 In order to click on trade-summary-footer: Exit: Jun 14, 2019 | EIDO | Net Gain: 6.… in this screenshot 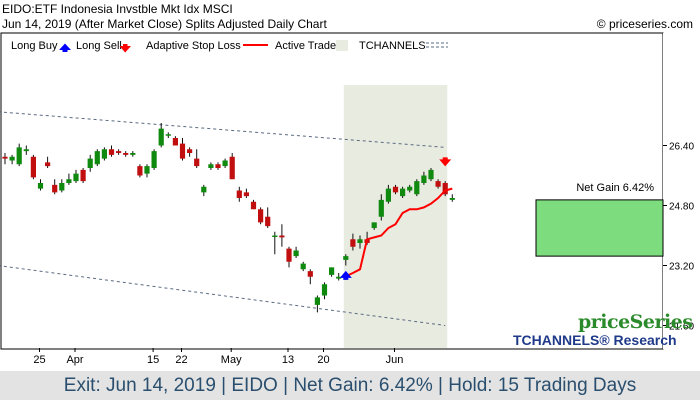, I will do `click(350, 385)`.